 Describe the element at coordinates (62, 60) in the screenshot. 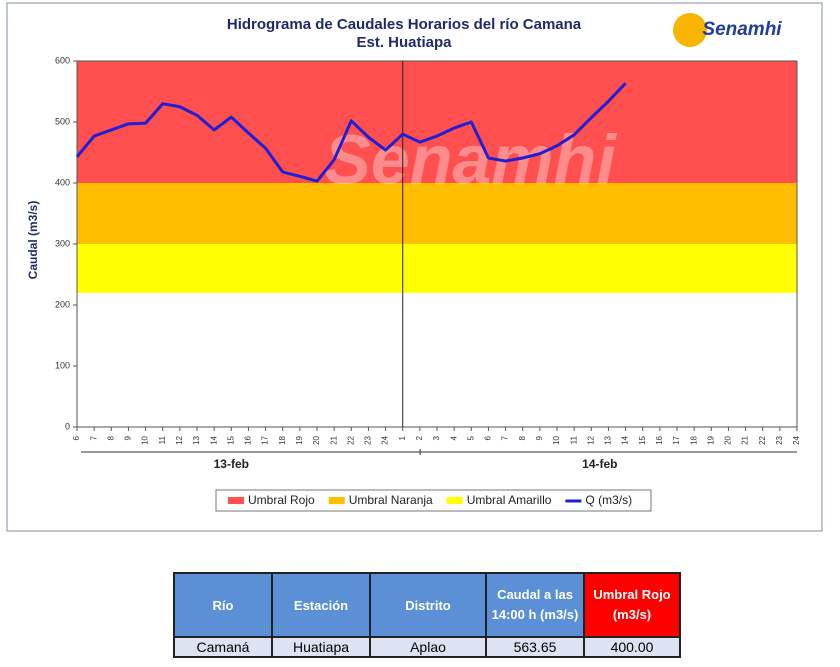

I see `y-tick-label: 600` at that location.